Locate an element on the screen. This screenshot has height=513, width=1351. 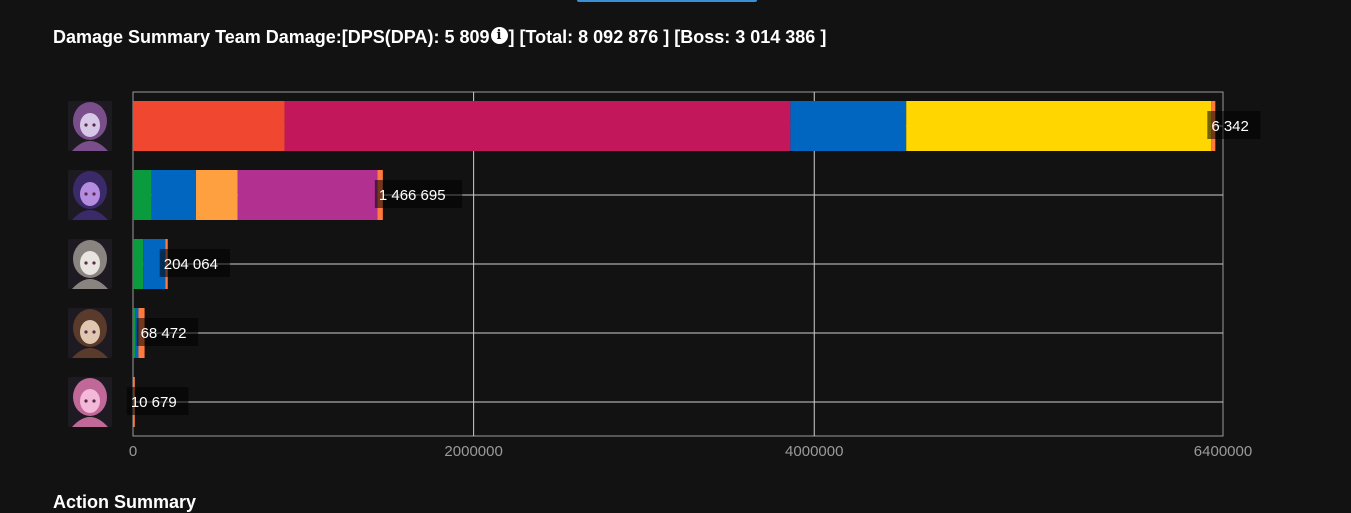
action-summary-title: Action Summary is located at coordinates (125, 502).